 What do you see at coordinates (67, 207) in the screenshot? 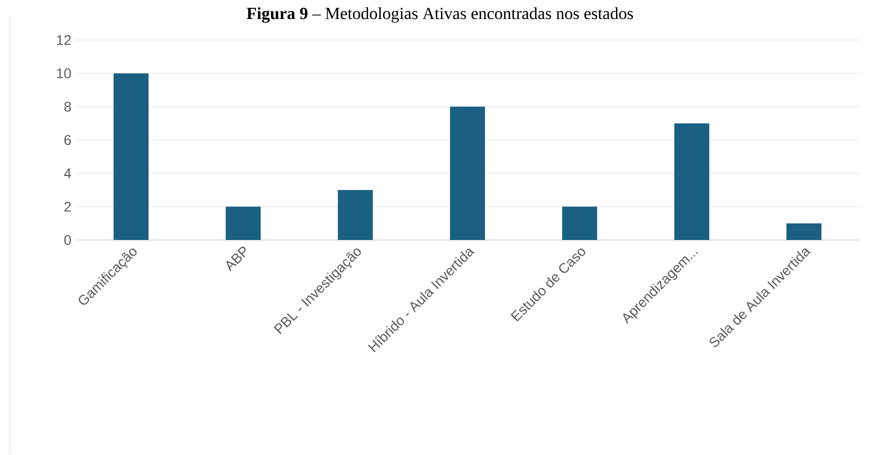
I see `y-tick-label: 2` at bounding box center [67, 207].